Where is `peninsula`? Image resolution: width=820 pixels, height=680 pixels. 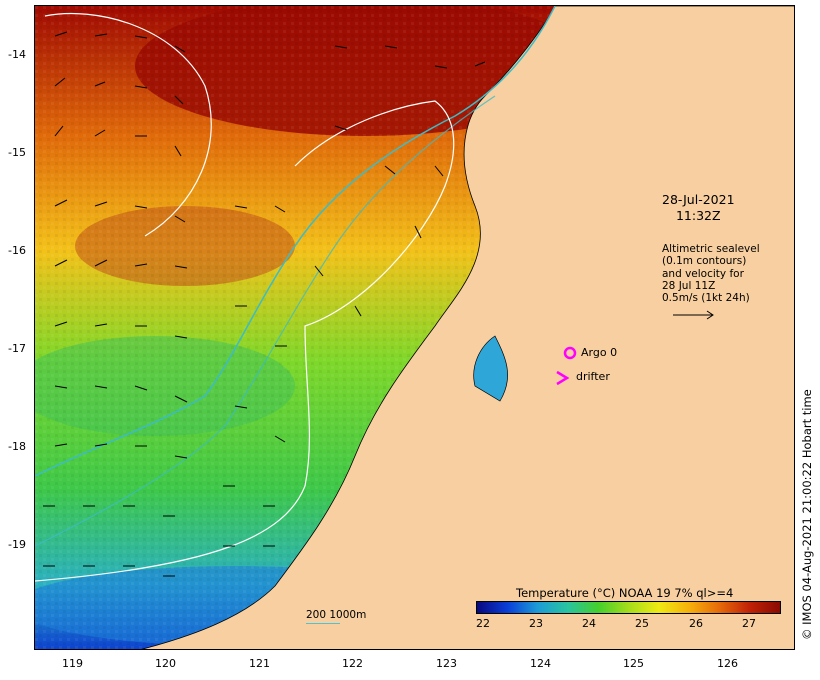 peninsula is located at coordinates (490, 368).